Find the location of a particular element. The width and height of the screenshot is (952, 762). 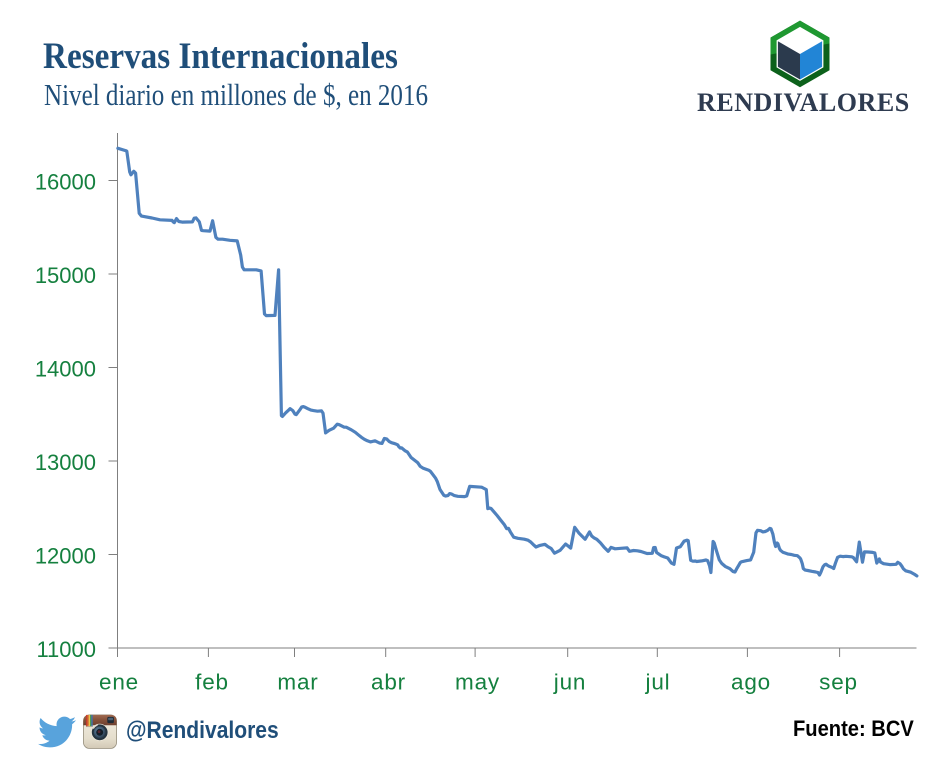

svg-text: 12000 is located at coordinates (65, 555).